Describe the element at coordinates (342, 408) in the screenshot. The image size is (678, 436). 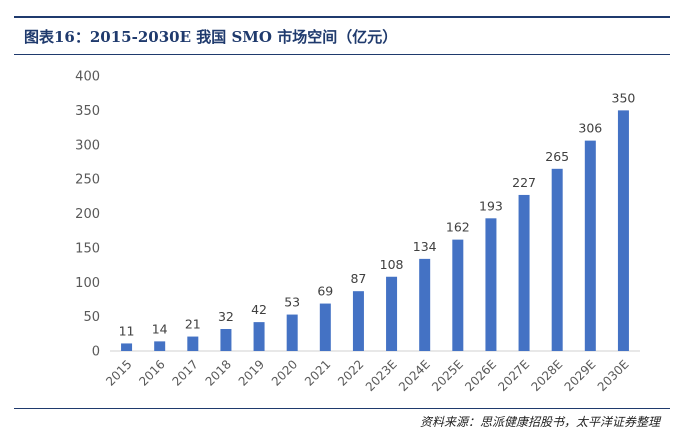
I see `bottom-rule` at that location.